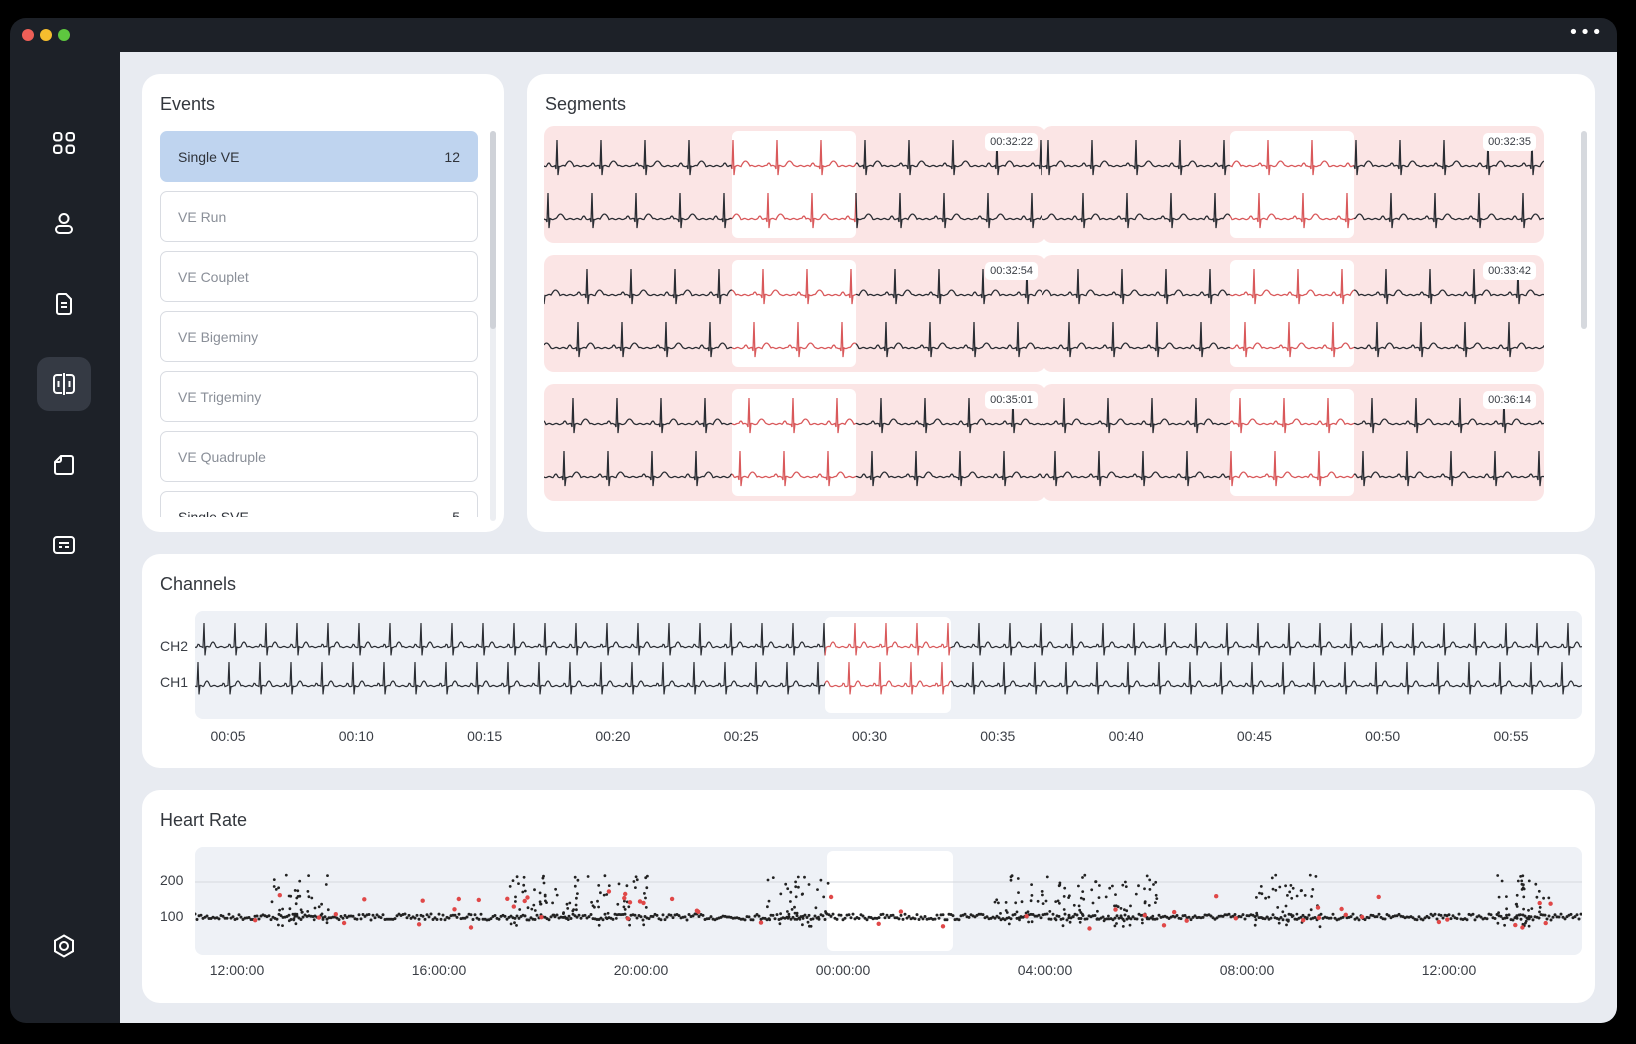  I want to click on sidebar-item-files, so click(64, 465).